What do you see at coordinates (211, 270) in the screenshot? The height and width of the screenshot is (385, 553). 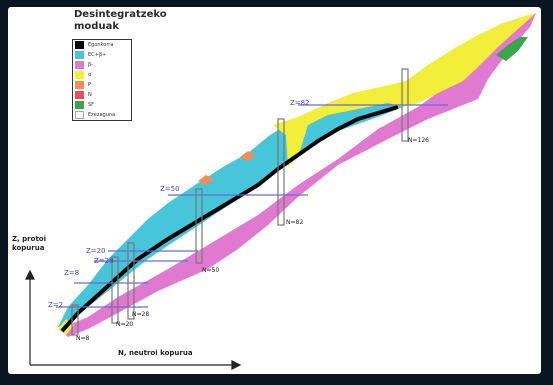 I see `magic-n-label: N=50` at bounding box center [211, 270].